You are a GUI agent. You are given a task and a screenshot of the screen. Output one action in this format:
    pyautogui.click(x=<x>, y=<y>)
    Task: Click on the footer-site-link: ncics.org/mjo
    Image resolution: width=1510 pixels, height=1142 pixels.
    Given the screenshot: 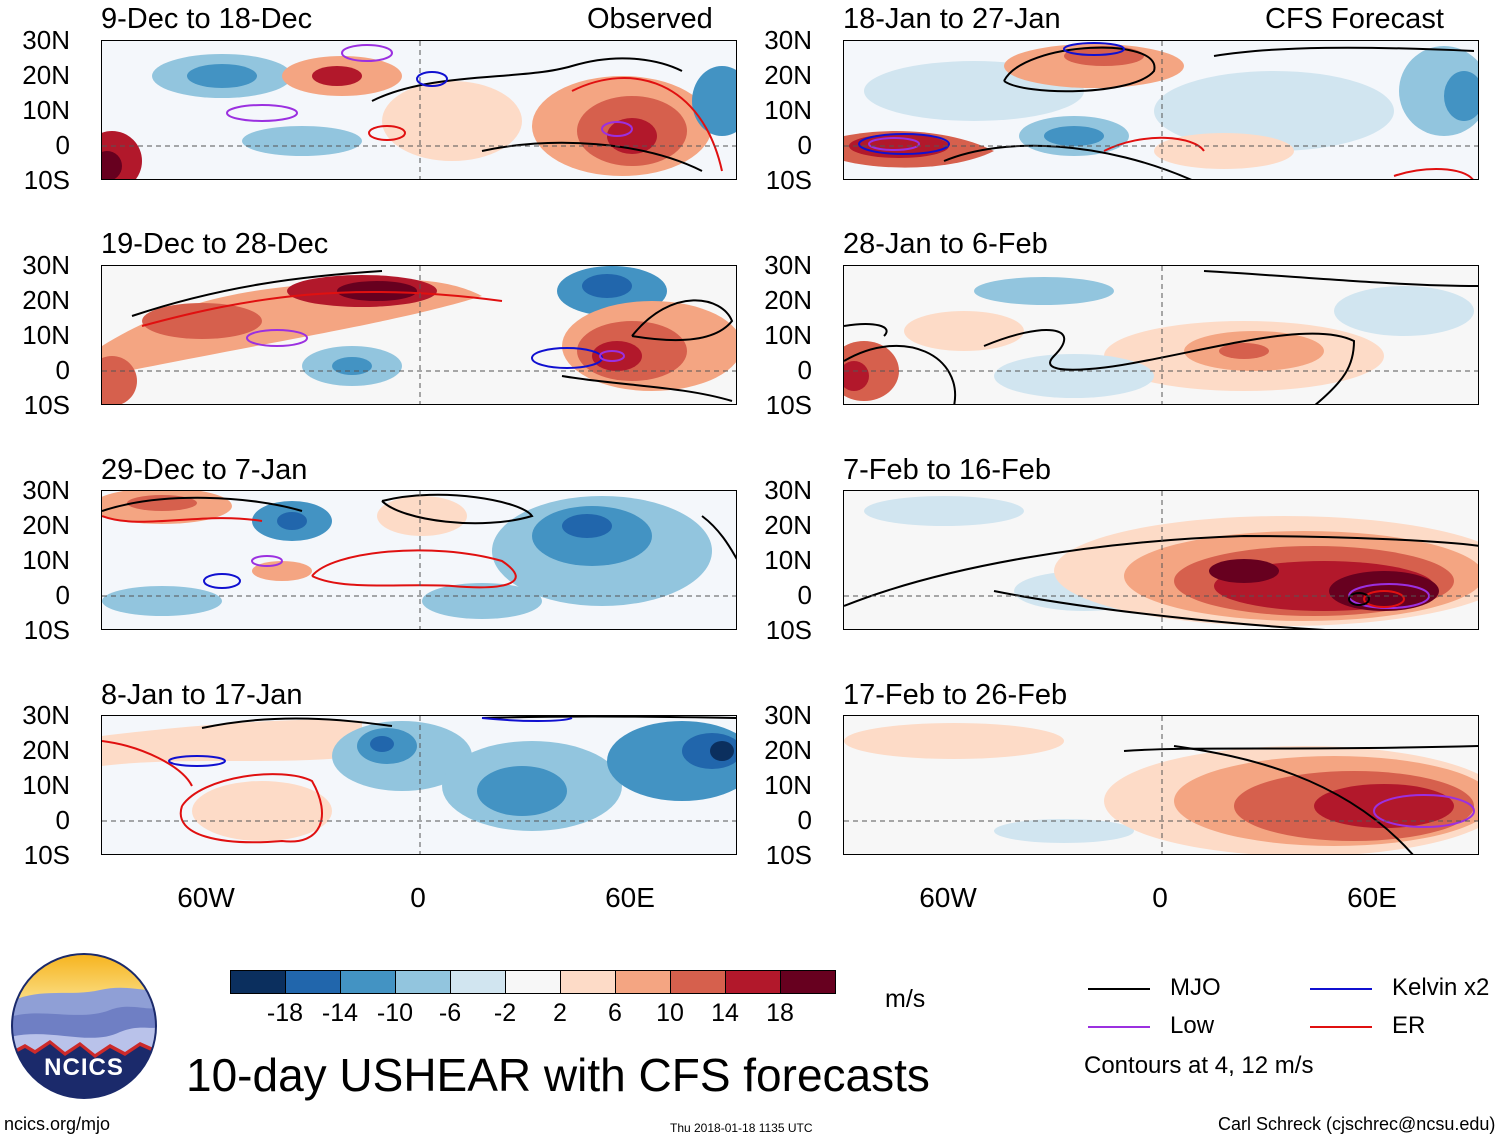 What is the action you would take?
    pyautogui.click(x=57, y=1124)
    